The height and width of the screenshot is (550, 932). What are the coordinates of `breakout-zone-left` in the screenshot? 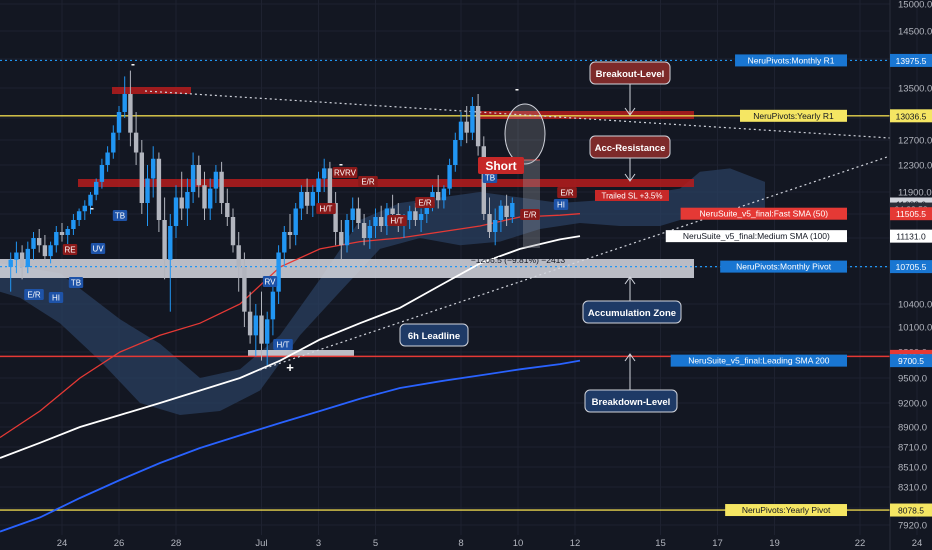 It's located at (151, 90).